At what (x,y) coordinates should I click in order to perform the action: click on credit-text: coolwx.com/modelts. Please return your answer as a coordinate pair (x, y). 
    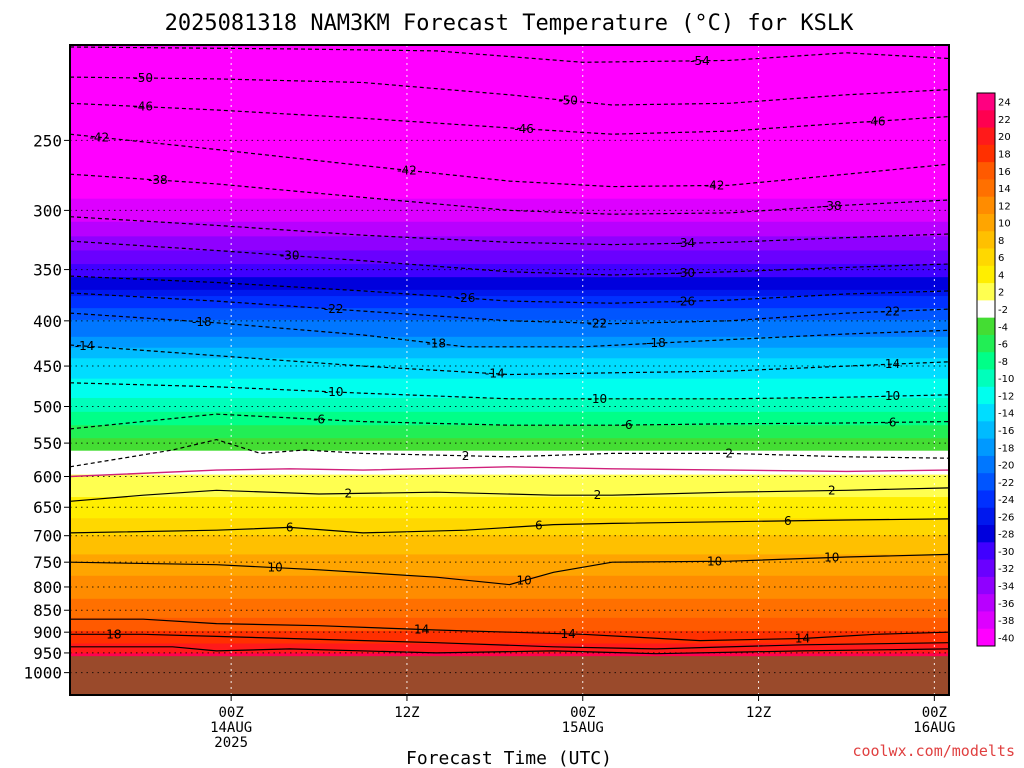
    Looking at the image, I should click on (933, 751).